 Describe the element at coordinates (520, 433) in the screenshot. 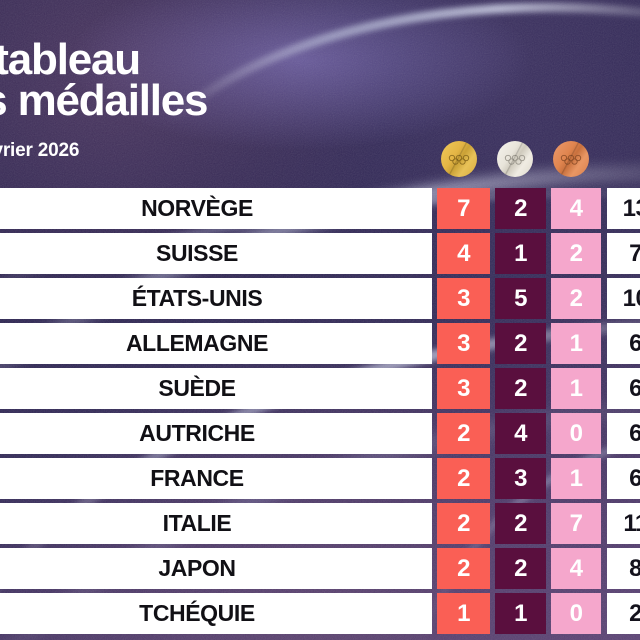

I see `silver-count-cell: 4` at that location.